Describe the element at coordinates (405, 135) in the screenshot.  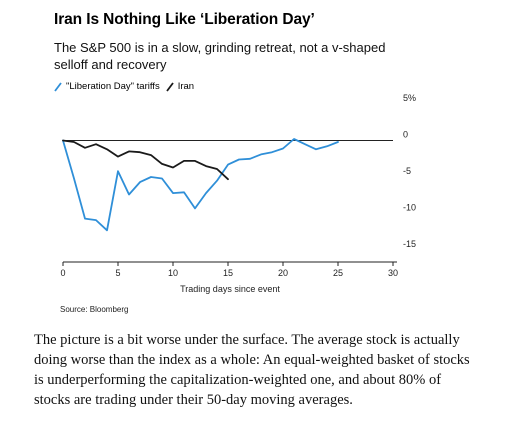
I see `y-tick-label-1: 0` at that location.